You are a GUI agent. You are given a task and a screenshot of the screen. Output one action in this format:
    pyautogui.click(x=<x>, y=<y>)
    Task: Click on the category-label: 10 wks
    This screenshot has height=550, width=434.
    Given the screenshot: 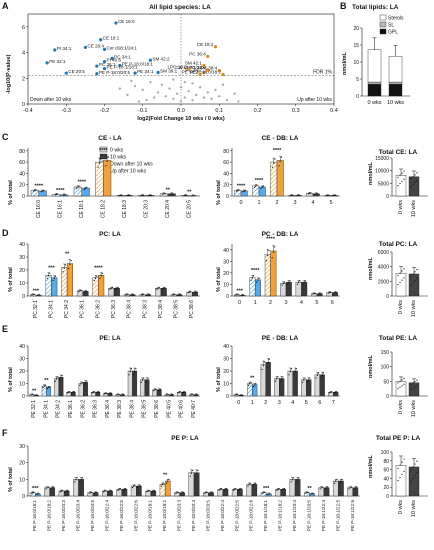 What is the action you would take?
    pyautogui.click(x=414, y=208)
    